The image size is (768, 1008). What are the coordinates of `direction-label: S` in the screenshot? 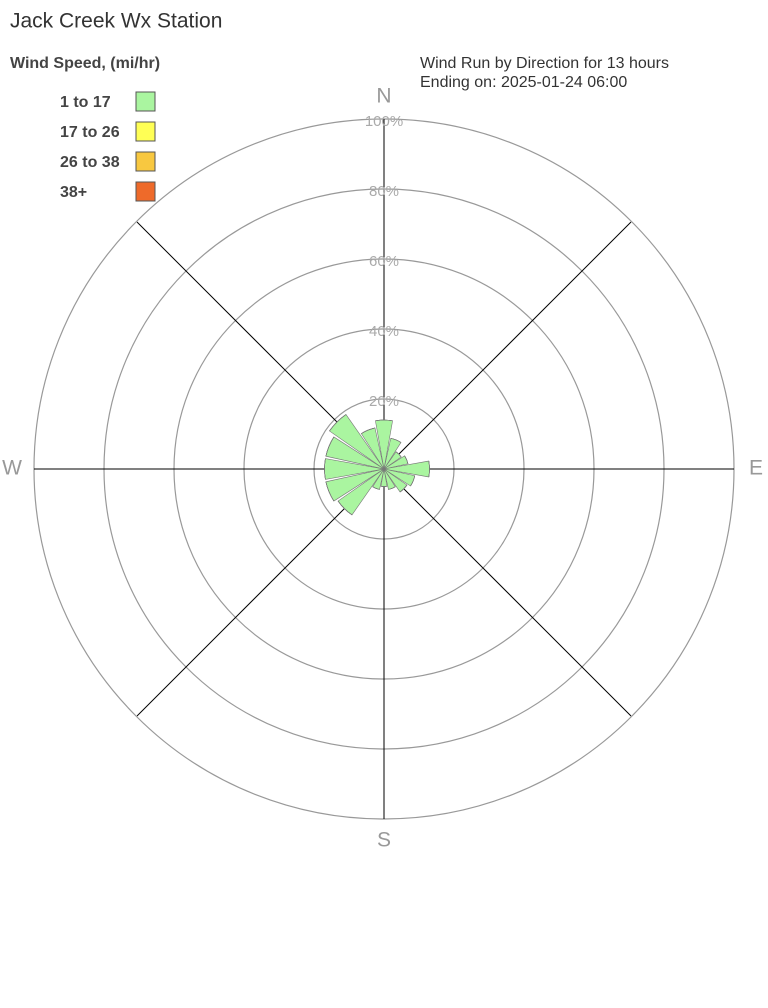 It's located at (384, 840).